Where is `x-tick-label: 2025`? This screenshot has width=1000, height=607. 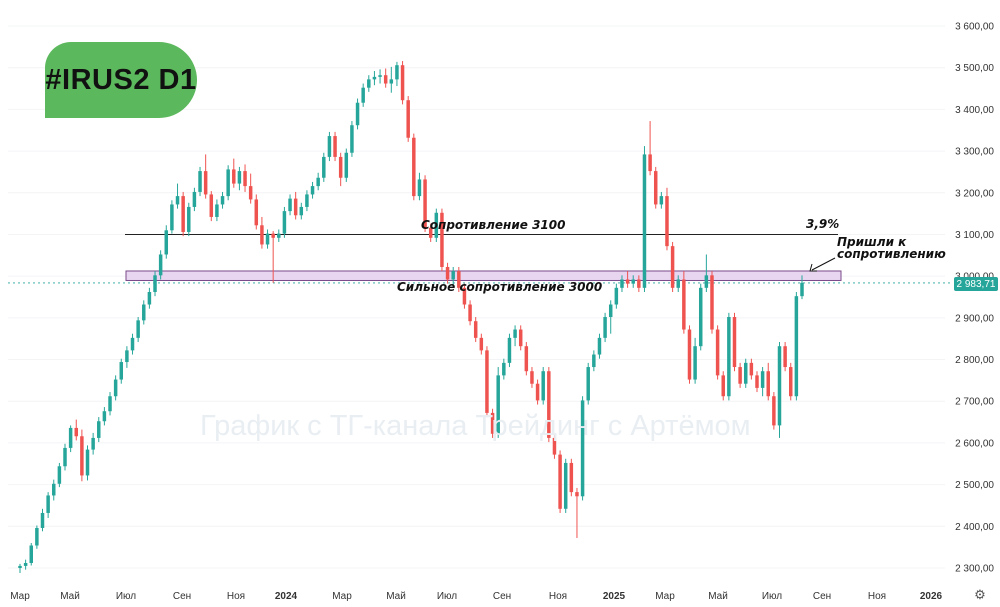
x-tick-label: 2025 is located at coordinates (614, 596).